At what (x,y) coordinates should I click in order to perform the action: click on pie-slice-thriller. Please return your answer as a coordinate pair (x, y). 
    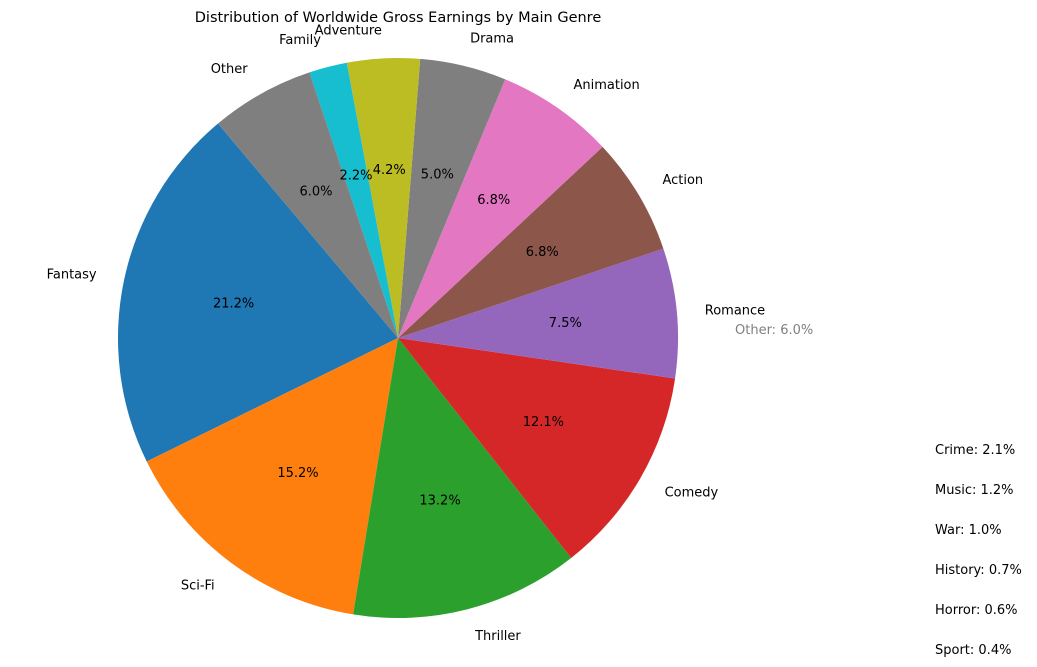
    Looking at the image, I should click on (462, 478).